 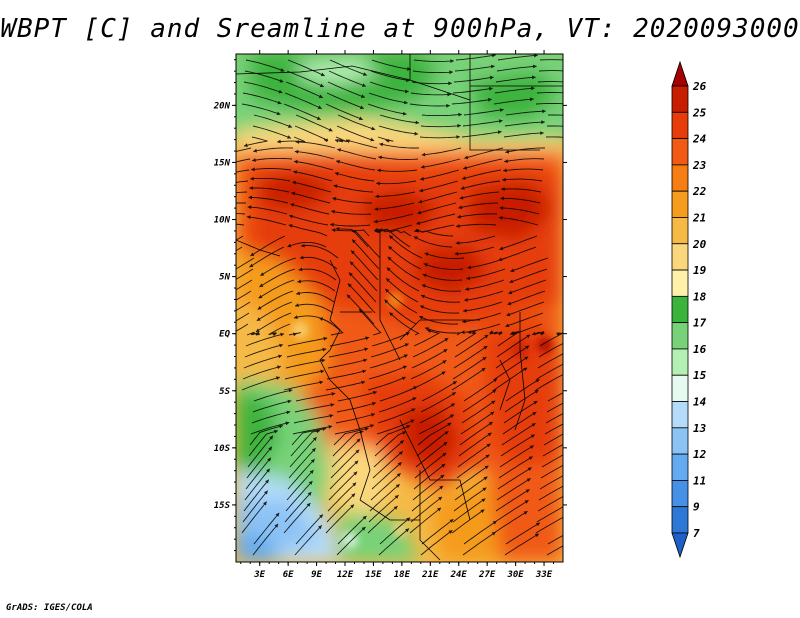 What do you see at coordinates (222, 506) in the screenshot?
I see `lat-label: 15S` at bounding box center [222, 506].